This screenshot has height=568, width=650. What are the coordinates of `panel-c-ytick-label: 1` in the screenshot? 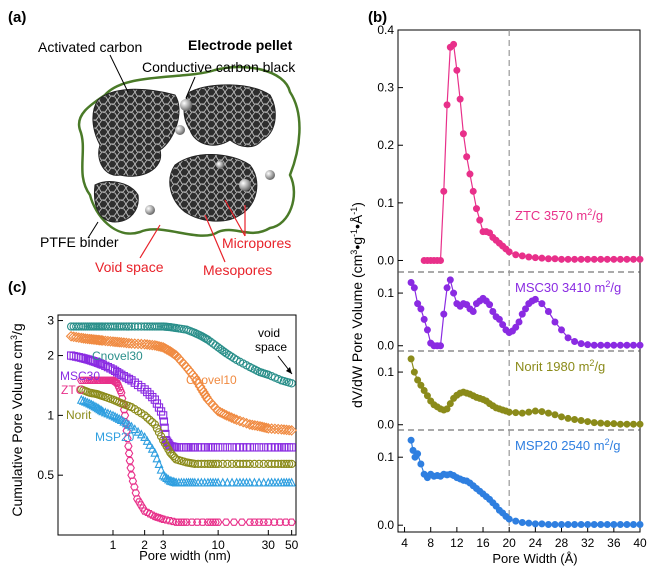 It's located at (50, 415).